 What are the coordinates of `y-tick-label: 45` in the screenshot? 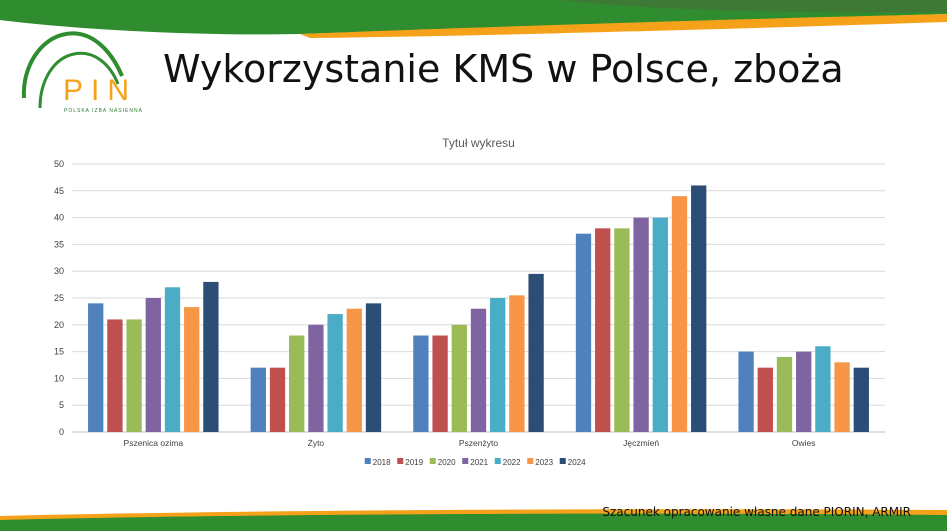 It's located at (59, 191).